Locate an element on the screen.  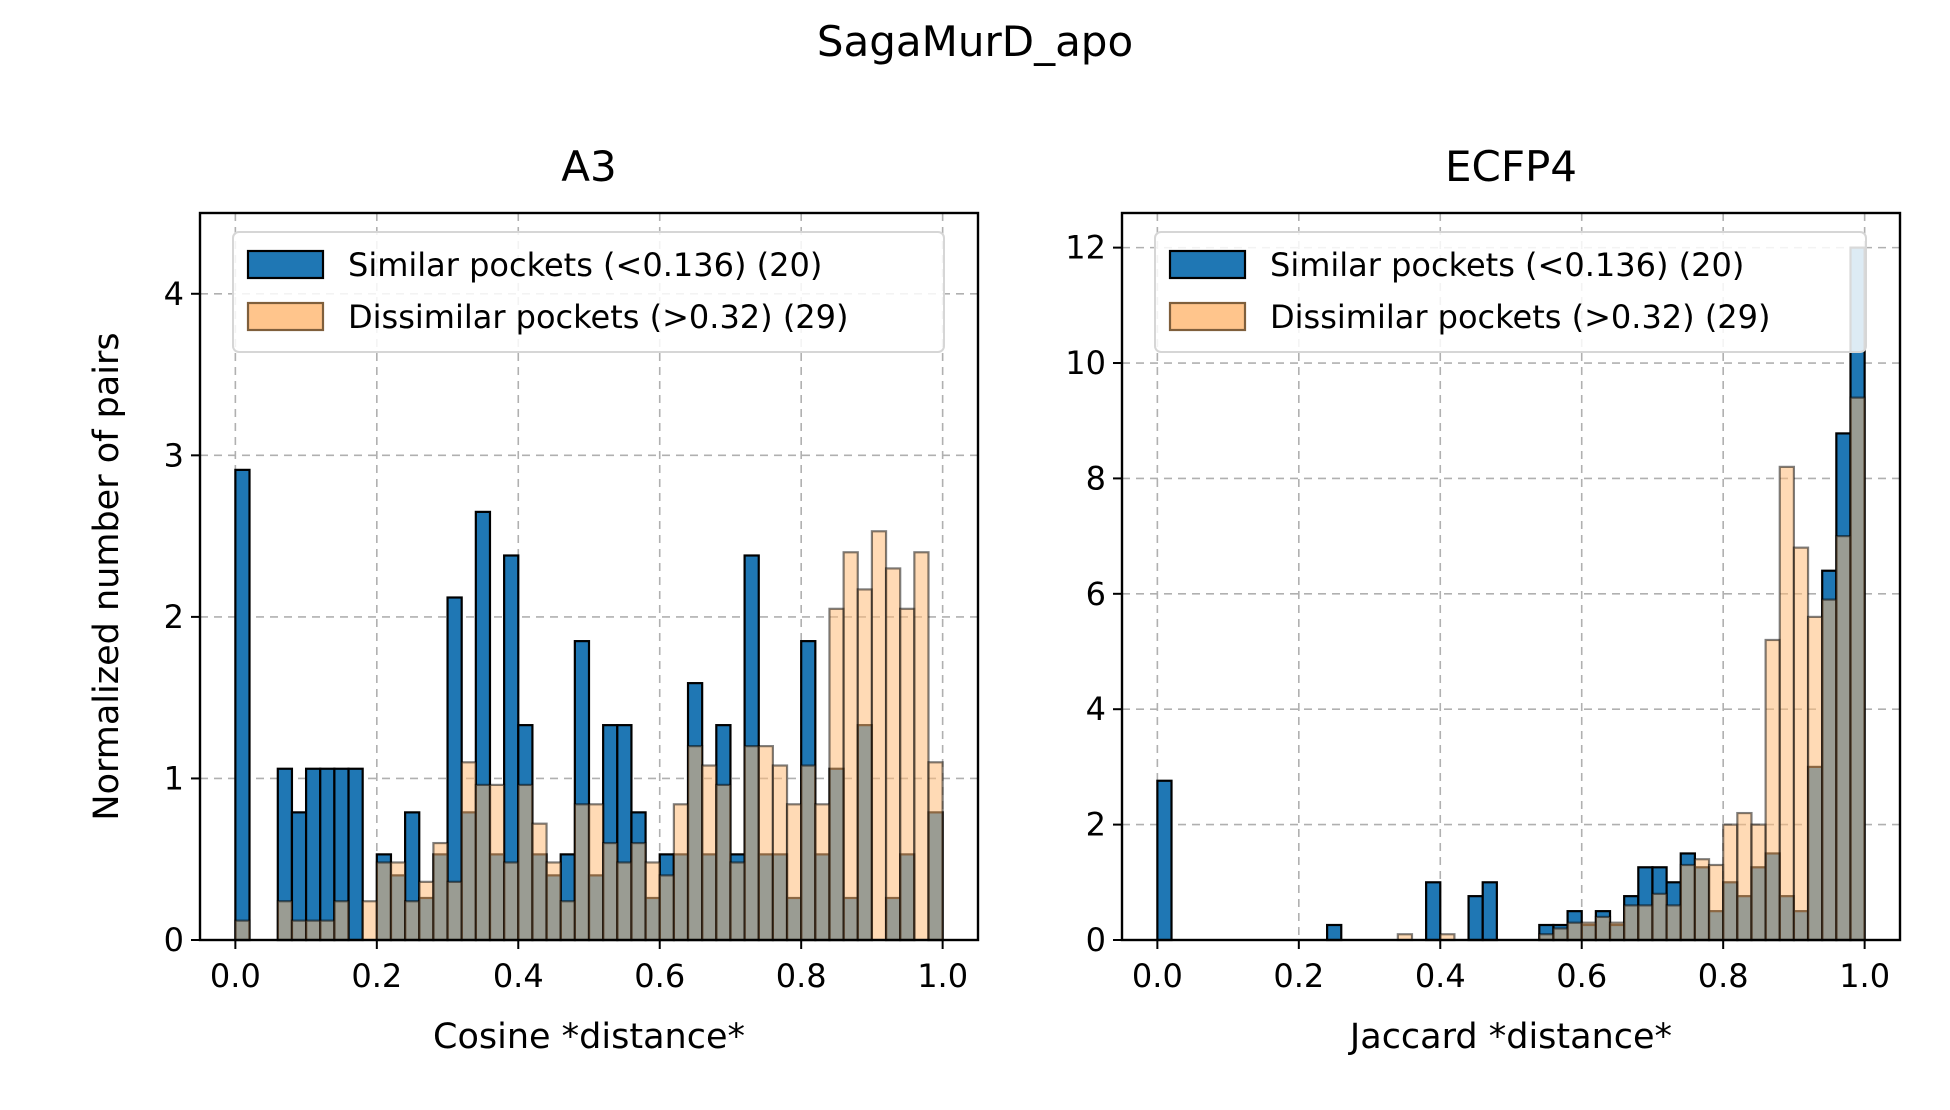
figure-suptitle: SagaMurD_apo is located at coordinates (975, 41).